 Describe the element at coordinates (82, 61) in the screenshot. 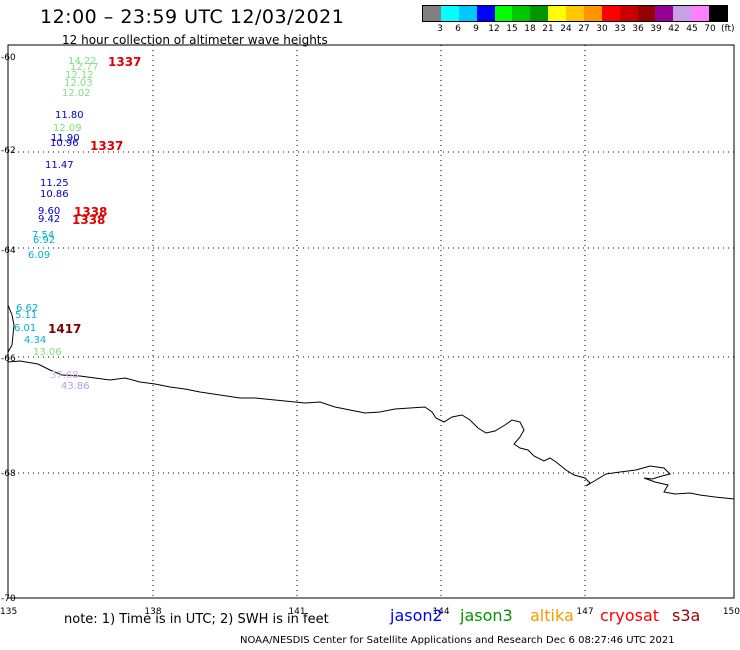

I see `wave-height-label: 14.22` at that location.